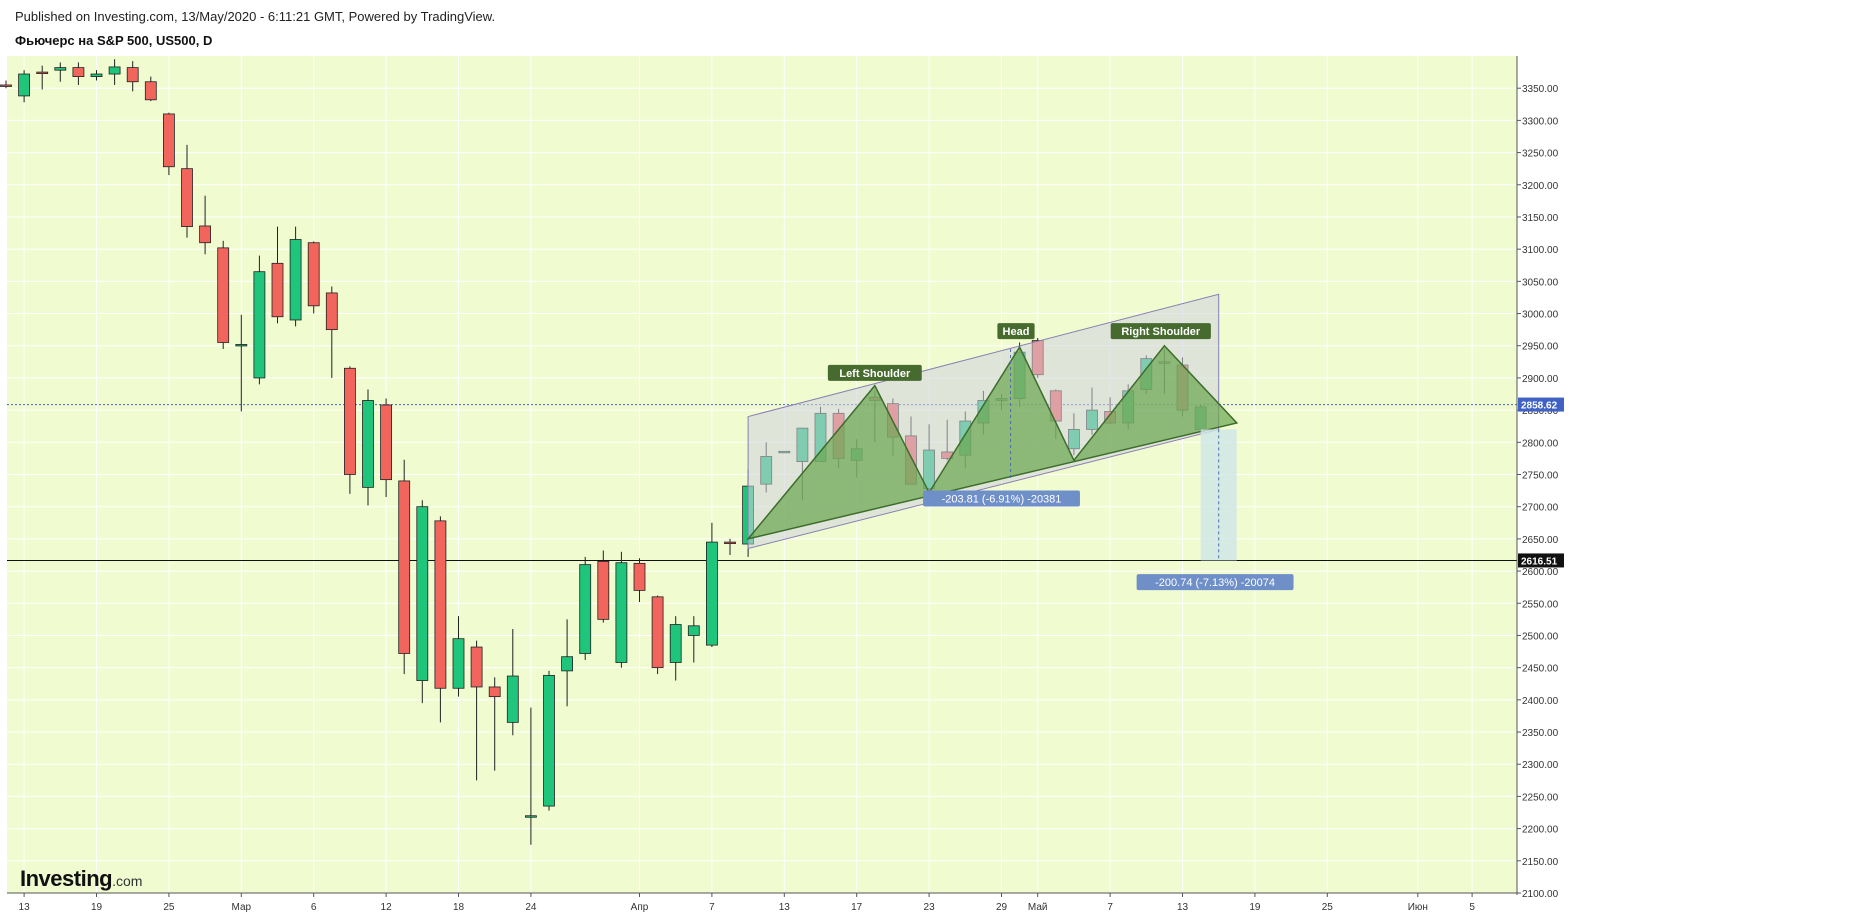 The image size is (1853, 924). What do you see at coordinates (81, 879) in the screenshot?
I see `investing-logo: Investing.com` at bounding box center [81, 879].